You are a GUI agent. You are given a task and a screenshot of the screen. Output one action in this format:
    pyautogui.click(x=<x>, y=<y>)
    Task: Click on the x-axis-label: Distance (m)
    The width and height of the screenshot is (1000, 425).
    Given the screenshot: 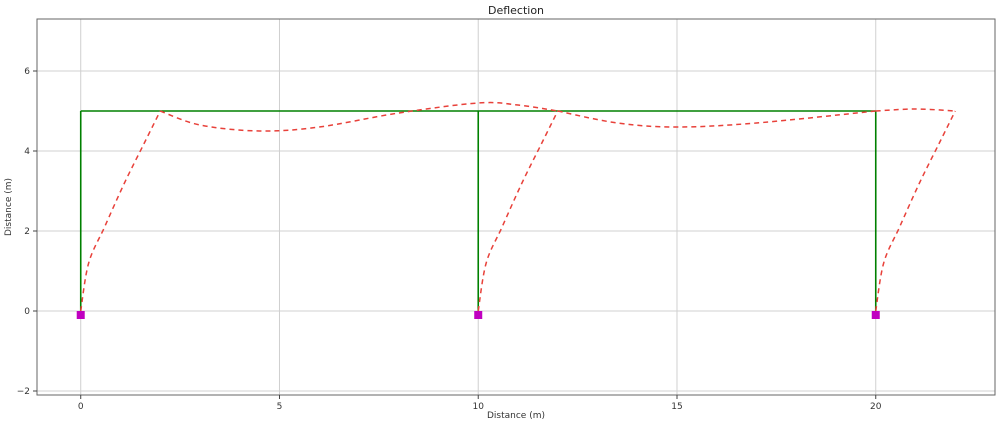 What is the action you would take?
    pyautogui.click(x=516, y=416)
    